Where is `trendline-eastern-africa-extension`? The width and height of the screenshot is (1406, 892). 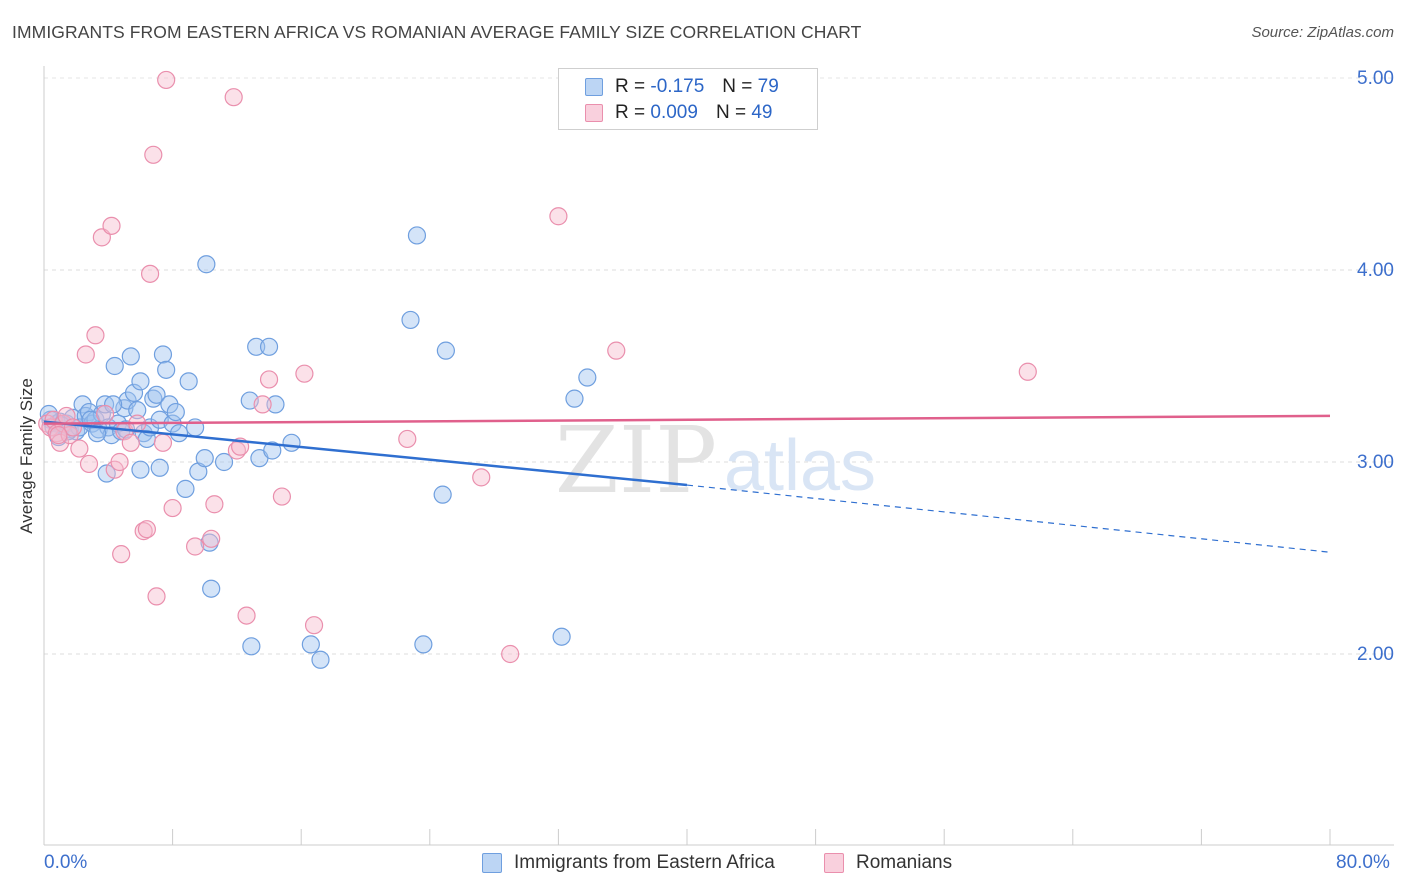 trendline-eastern-africa-extension is located at coordinates (1008, 518).